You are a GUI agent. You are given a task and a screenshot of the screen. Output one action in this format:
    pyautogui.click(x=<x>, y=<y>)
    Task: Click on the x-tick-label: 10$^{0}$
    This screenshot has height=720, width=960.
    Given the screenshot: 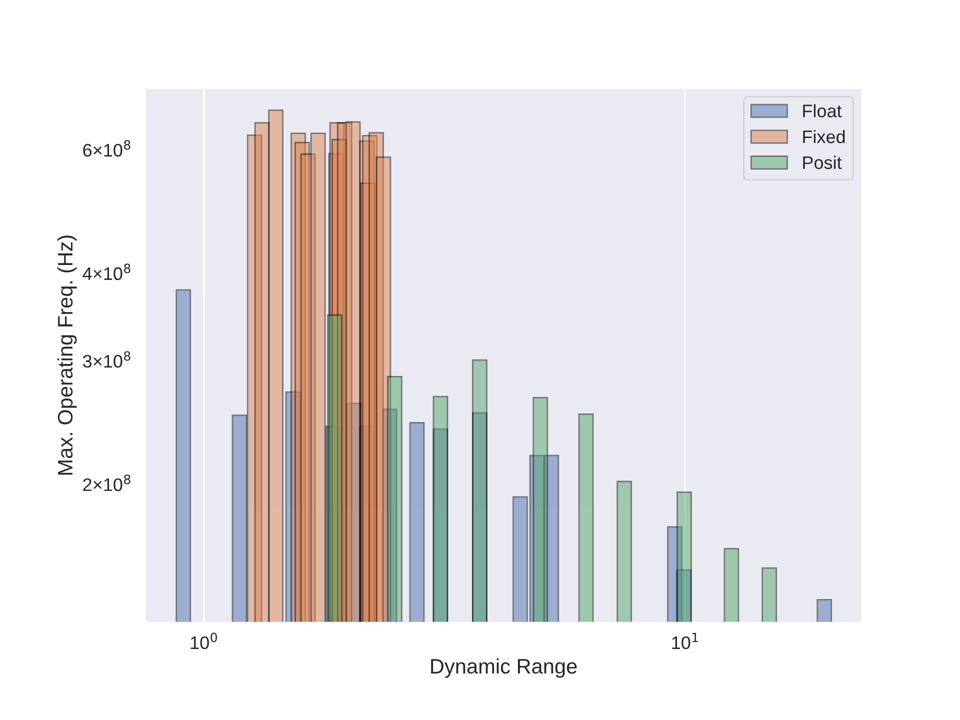 What is the action you would take?
    pyautogui.click(x=203, y=641)
    